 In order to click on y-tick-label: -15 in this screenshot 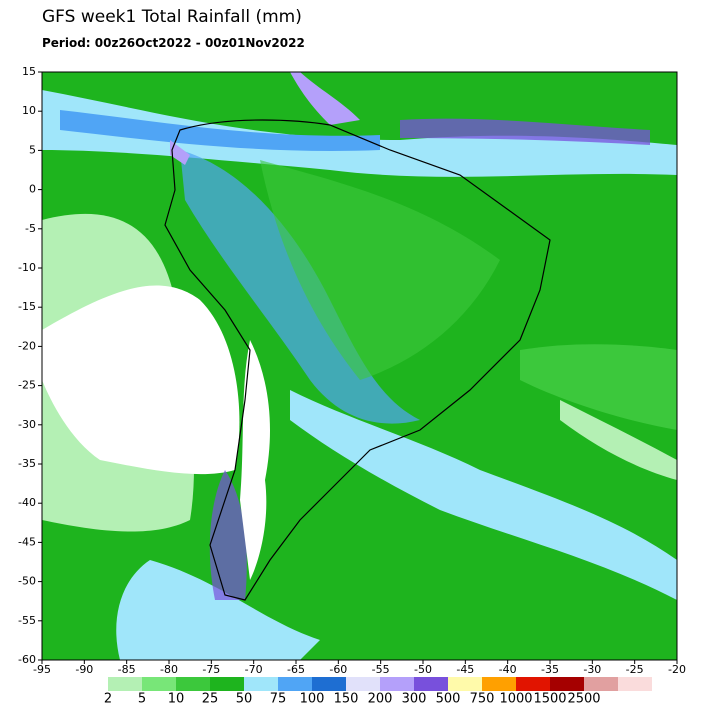, I will do `click(27, 306)`.